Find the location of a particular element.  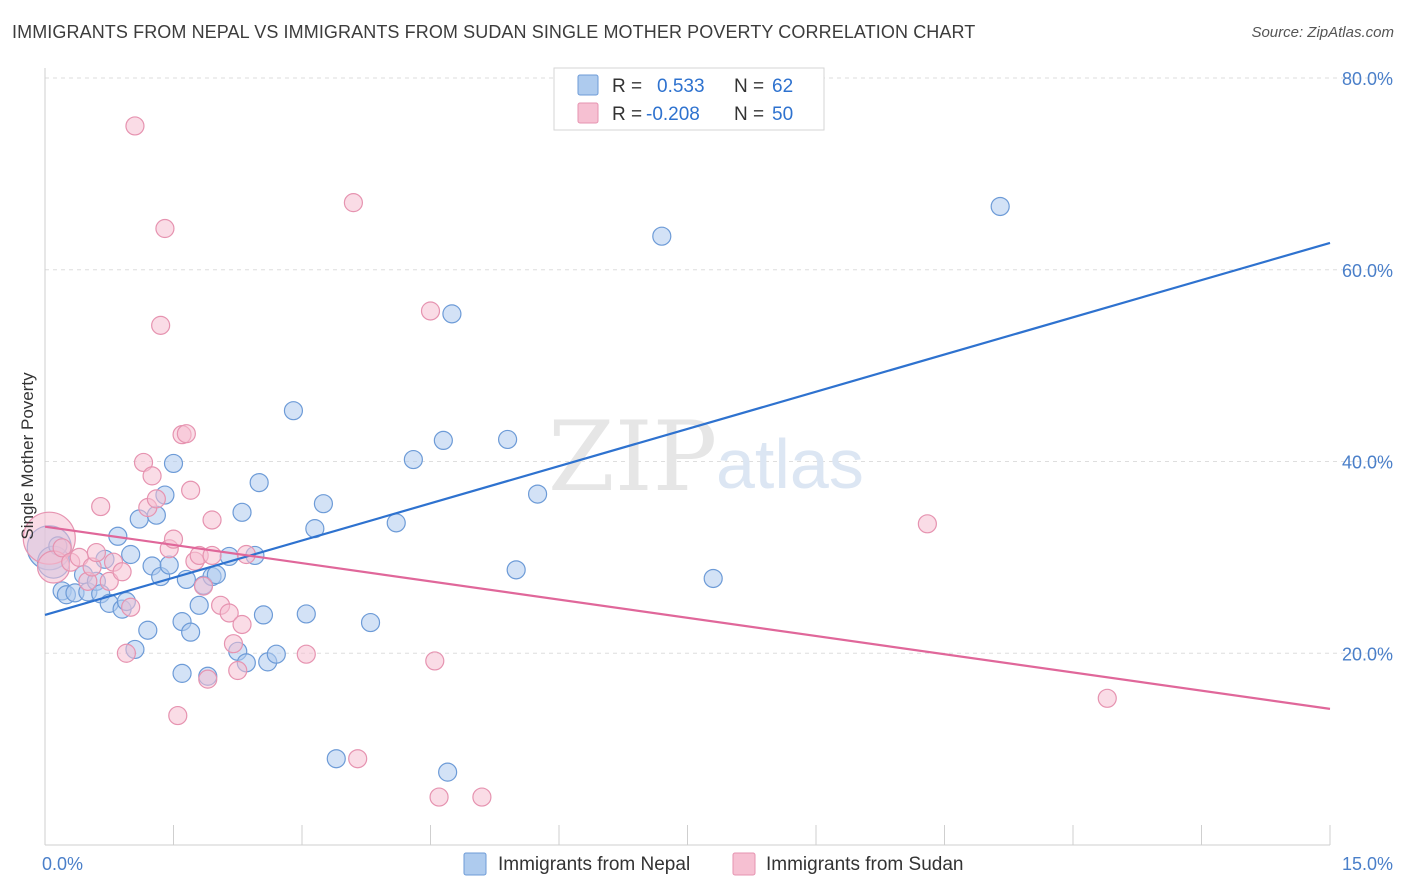

y-tick-label: 80.0% is located at coordinates (1367, 79).